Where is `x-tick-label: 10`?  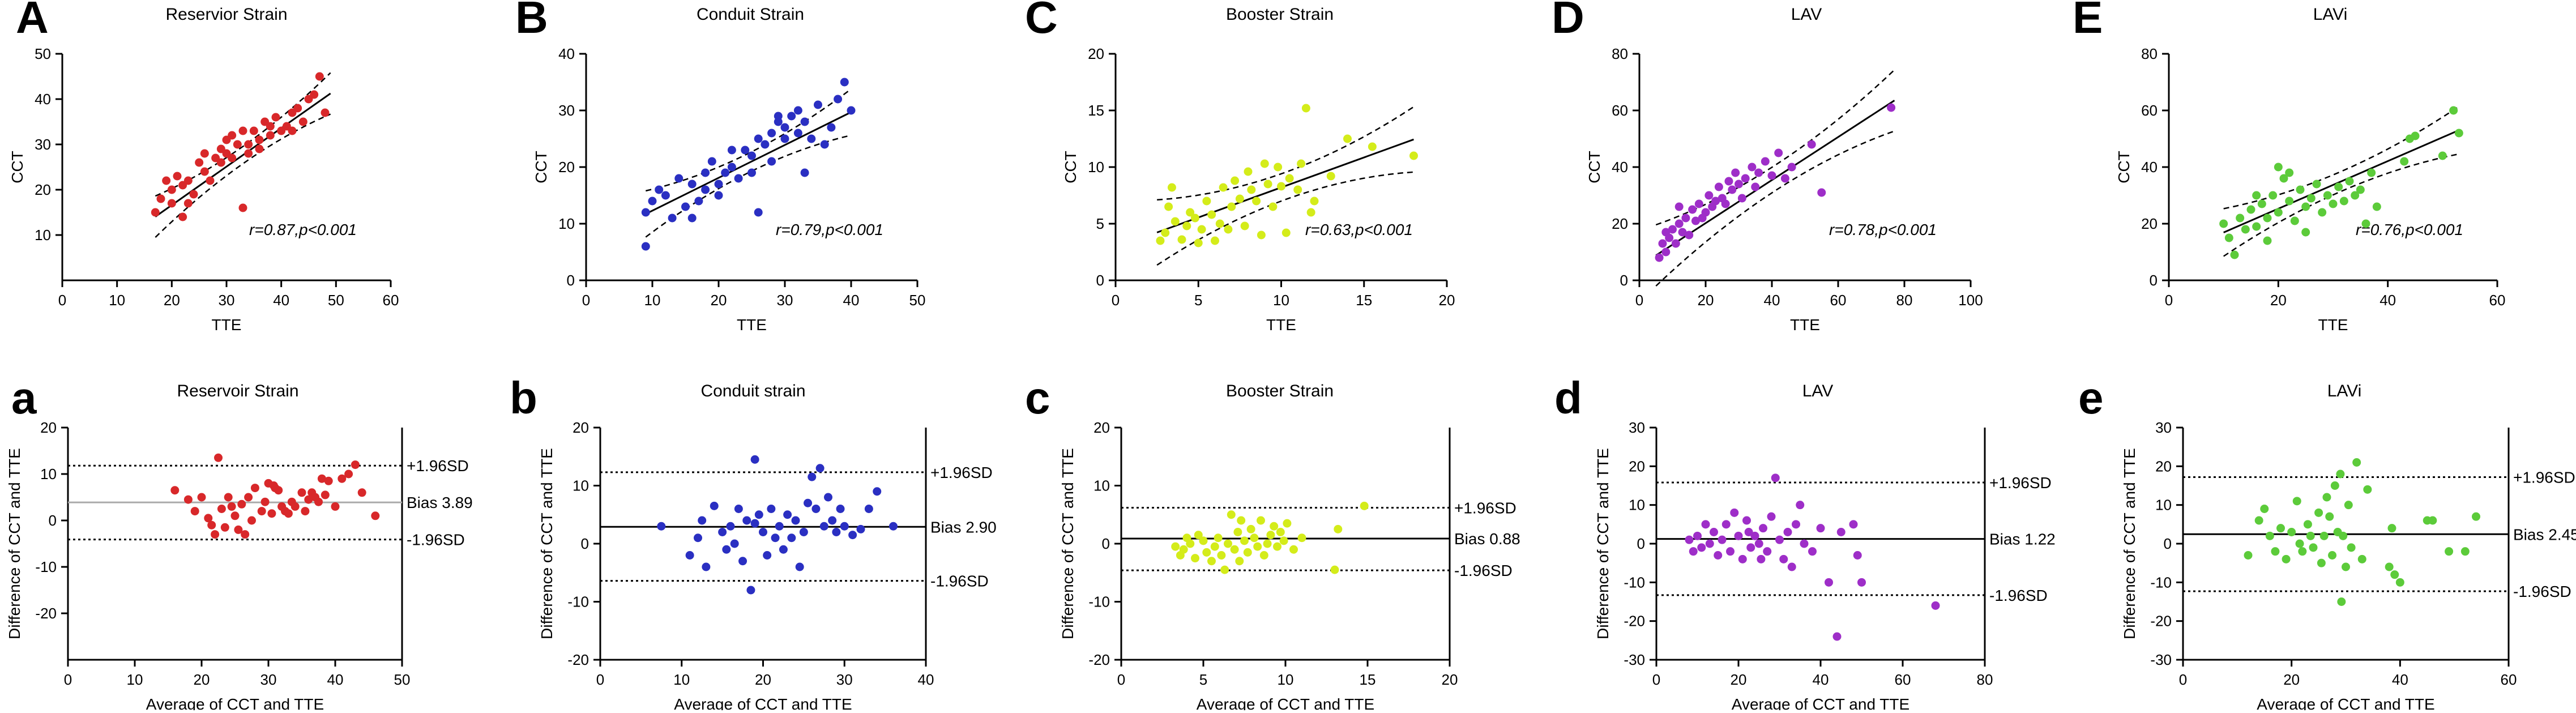 x-tick-label: 10 is located at coordinates (1281, 300).